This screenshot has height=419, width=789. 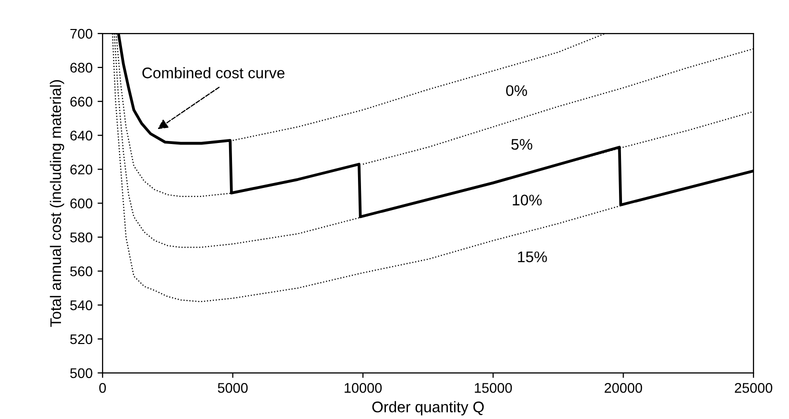 What do you see at coordinates (623, 388) in the screenshot?
I see `x-tick-label: 20000` at bounding box center [623, 388].